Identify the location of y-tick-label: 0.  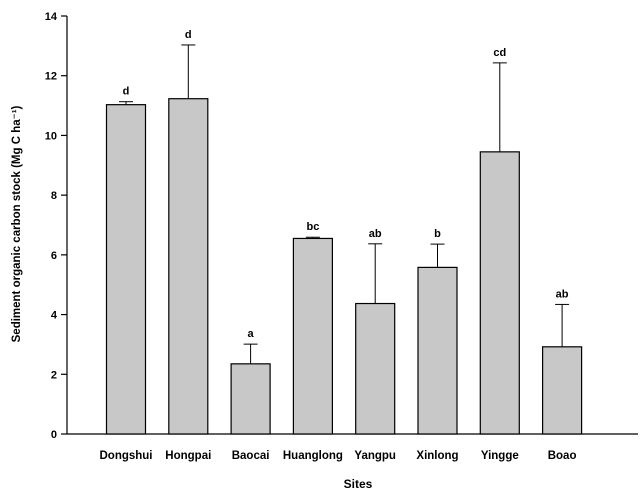
(54, 435).